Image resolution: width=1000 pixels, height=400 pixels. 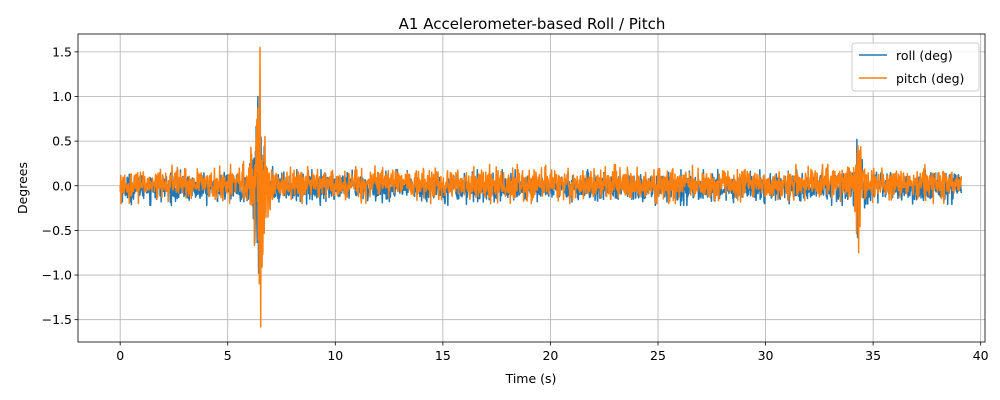 I want to click on chart-title: A1 Accelerometer-based Roll / Pitch, so click(x=532, y=24).